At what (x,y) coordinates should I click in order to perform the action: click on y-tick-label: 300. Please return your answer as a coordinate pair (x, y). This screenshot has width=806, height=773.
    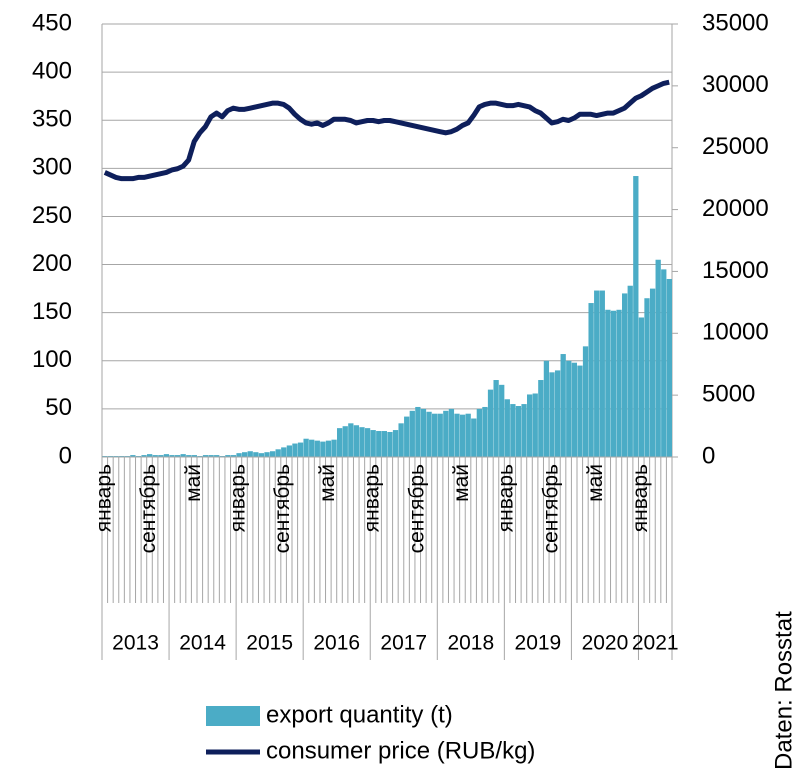
    Looking at the image, I should click on (52, 167).